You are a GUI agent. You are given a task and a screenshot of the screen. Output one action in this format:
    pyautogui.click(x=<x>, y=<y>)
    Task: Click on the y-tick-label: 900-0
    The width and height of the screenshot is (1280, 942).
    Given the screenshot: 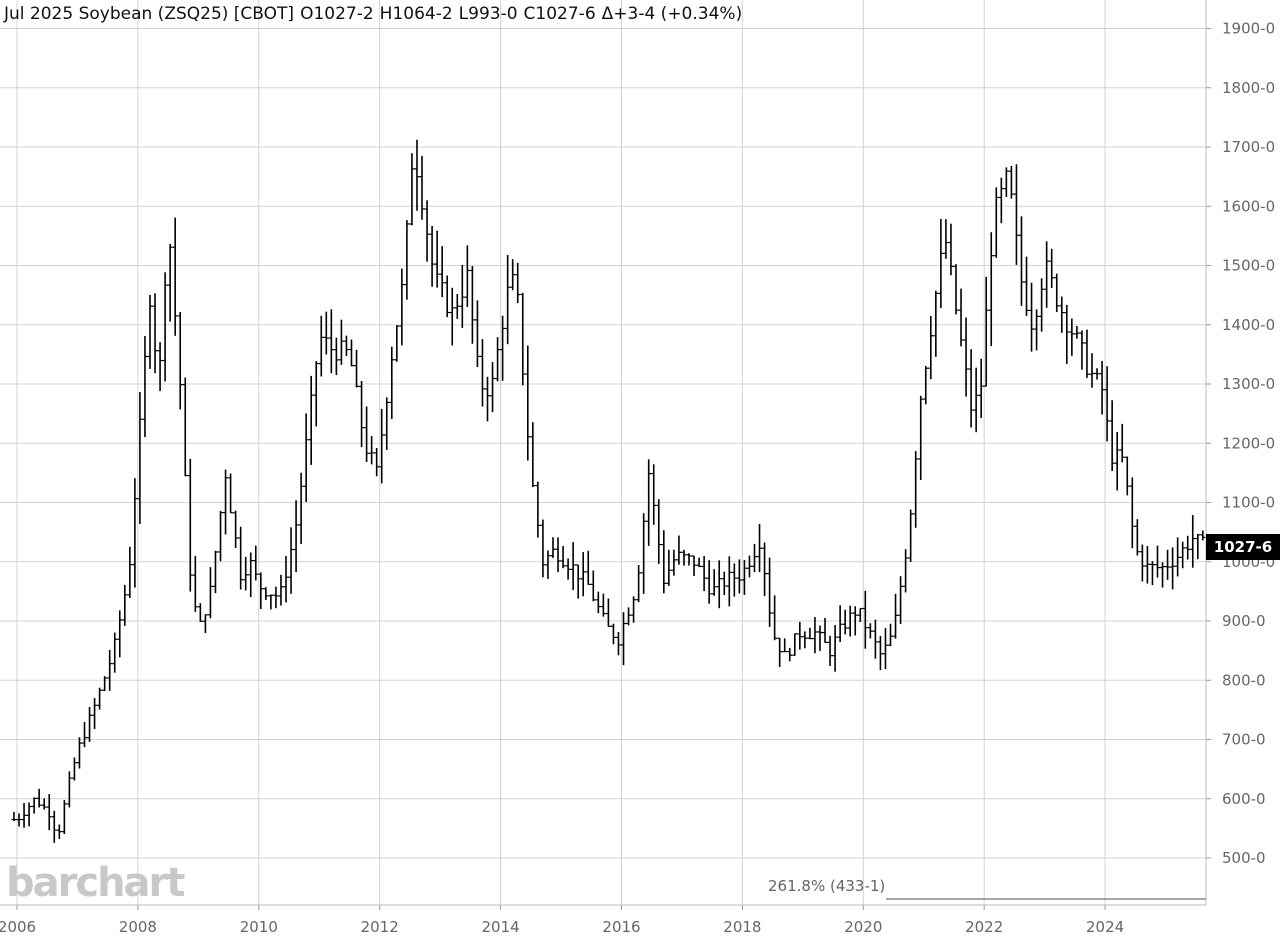 What is the action you would take?
    pyautogui.click(x=1244, y=621)
    